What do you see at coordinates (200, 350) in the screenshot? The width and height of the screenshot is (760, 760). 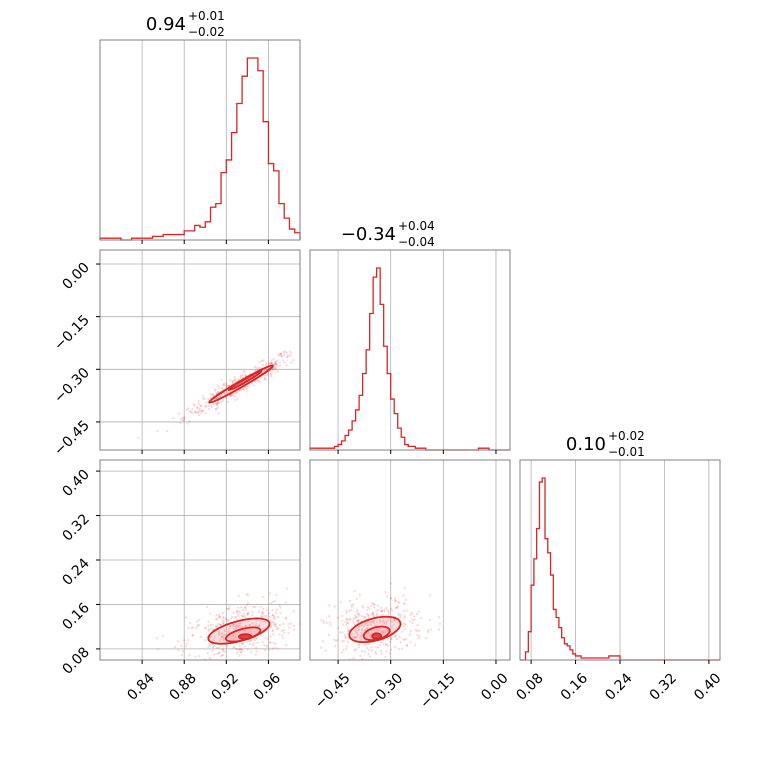 I see `panel-frame` at bounding box center [200, 350].